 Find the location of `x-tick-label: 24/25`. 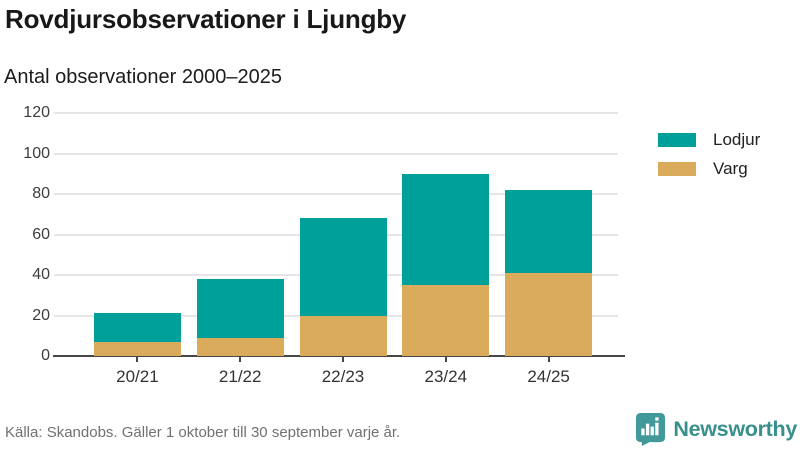

x-tick-label: 24/25 is located at coordinates (548, 376).